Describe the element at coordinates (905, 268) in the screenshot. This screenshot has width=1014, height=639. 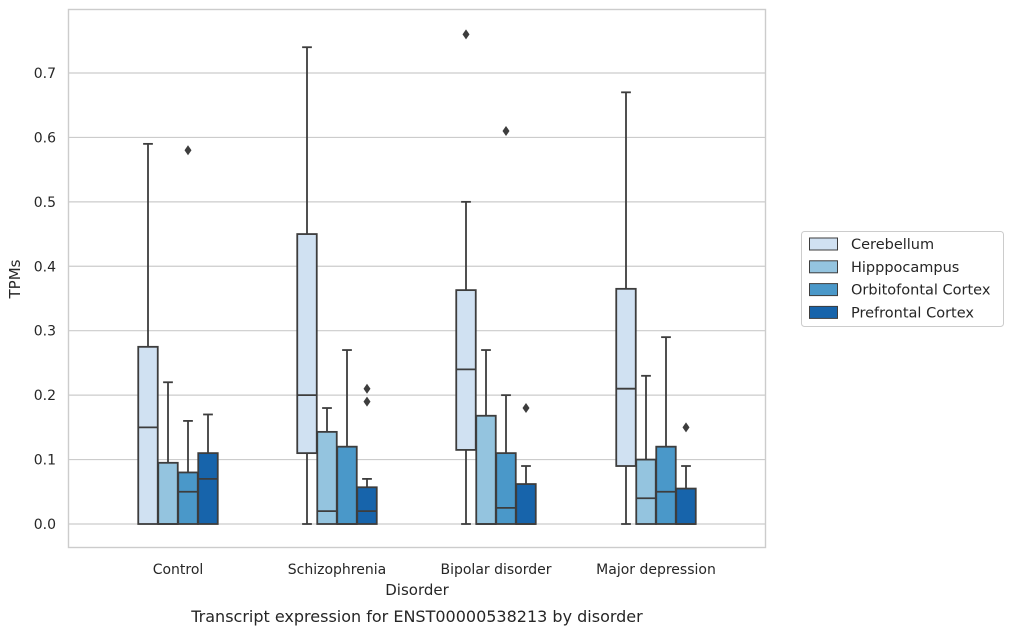
I see `legend-label: Hipppocampus` at that location.